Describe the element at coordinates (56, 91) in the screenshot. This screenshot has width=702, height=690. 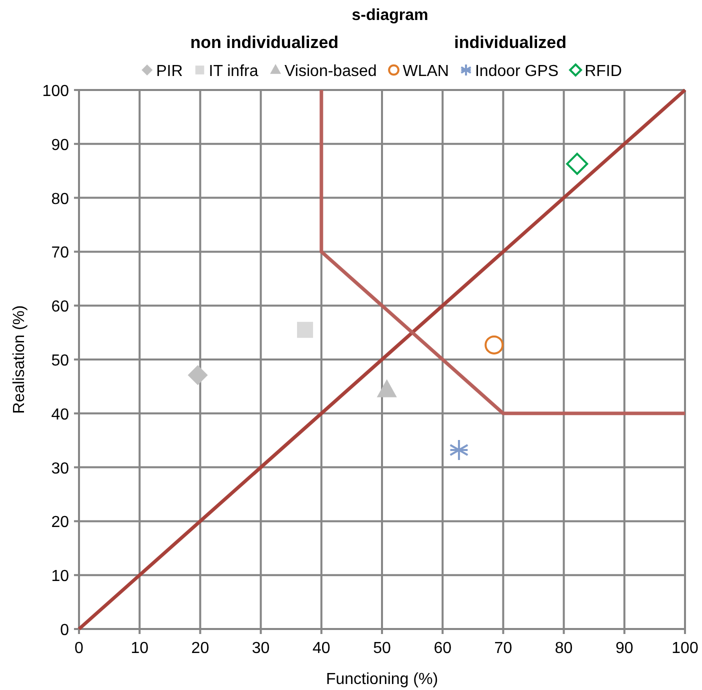
I see `y-tick-label: 100` at that location.